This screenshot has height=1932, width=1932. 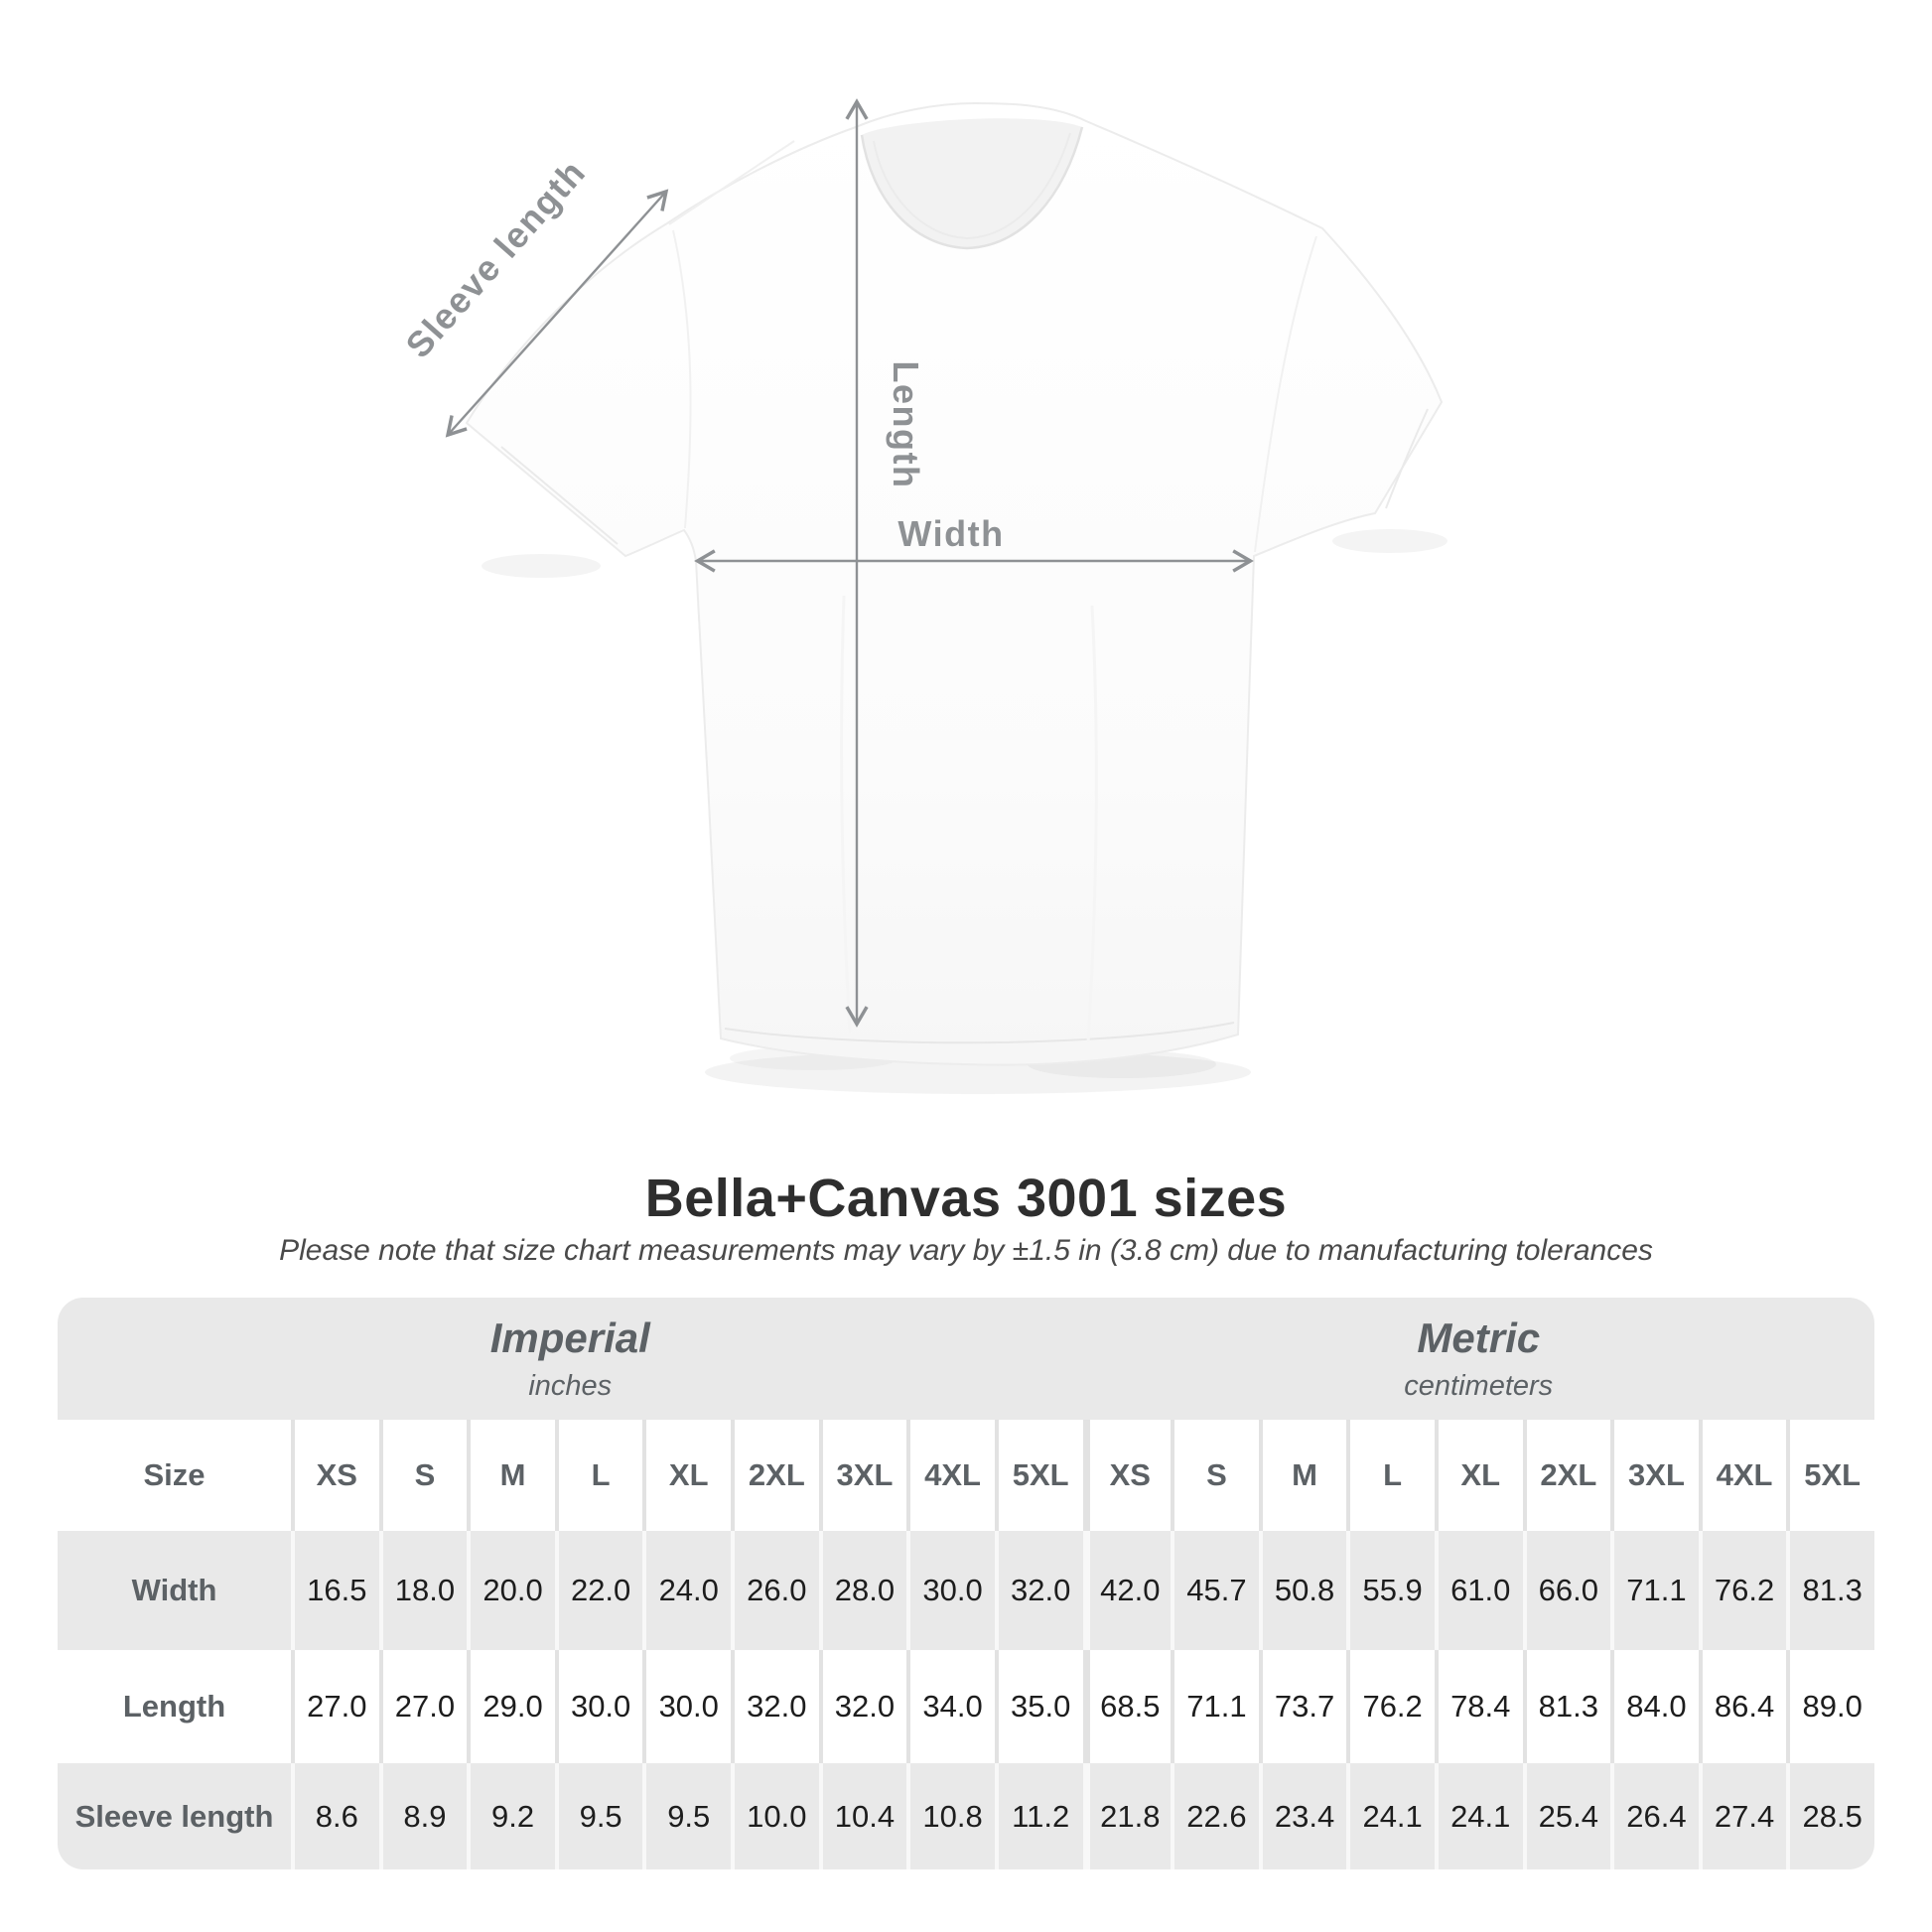 I want to click on table-cell-width-metric-5xl: 81.3, so click(x=1830, y=1591).